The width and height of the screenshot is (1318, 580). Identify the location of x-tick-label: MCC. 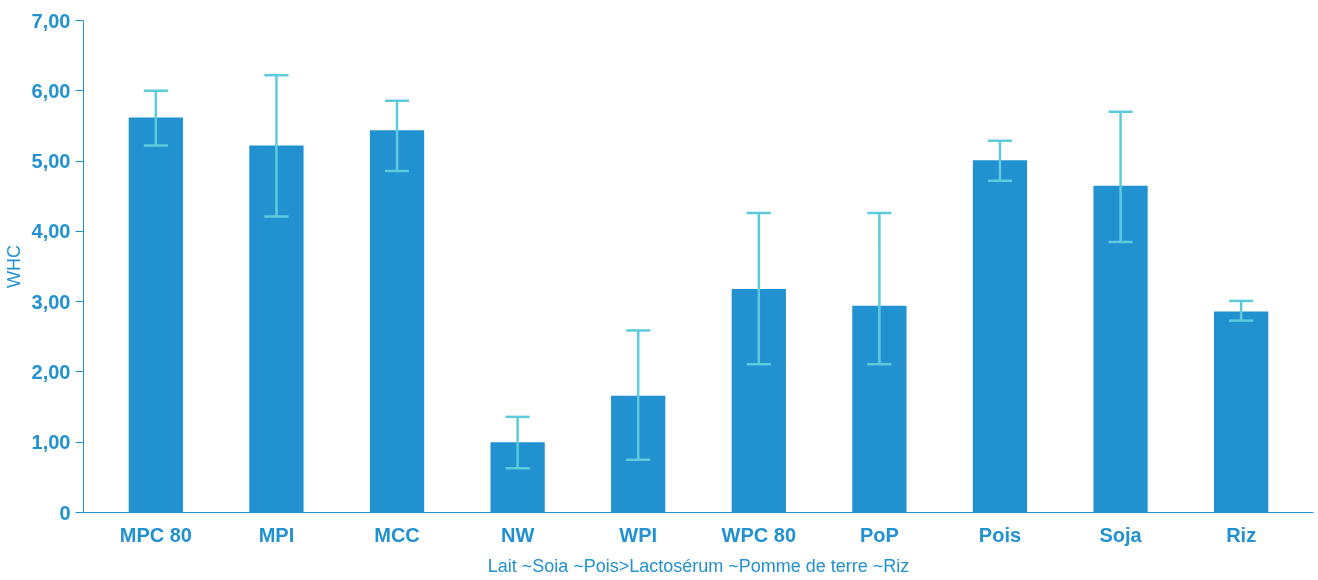
(397, 534).